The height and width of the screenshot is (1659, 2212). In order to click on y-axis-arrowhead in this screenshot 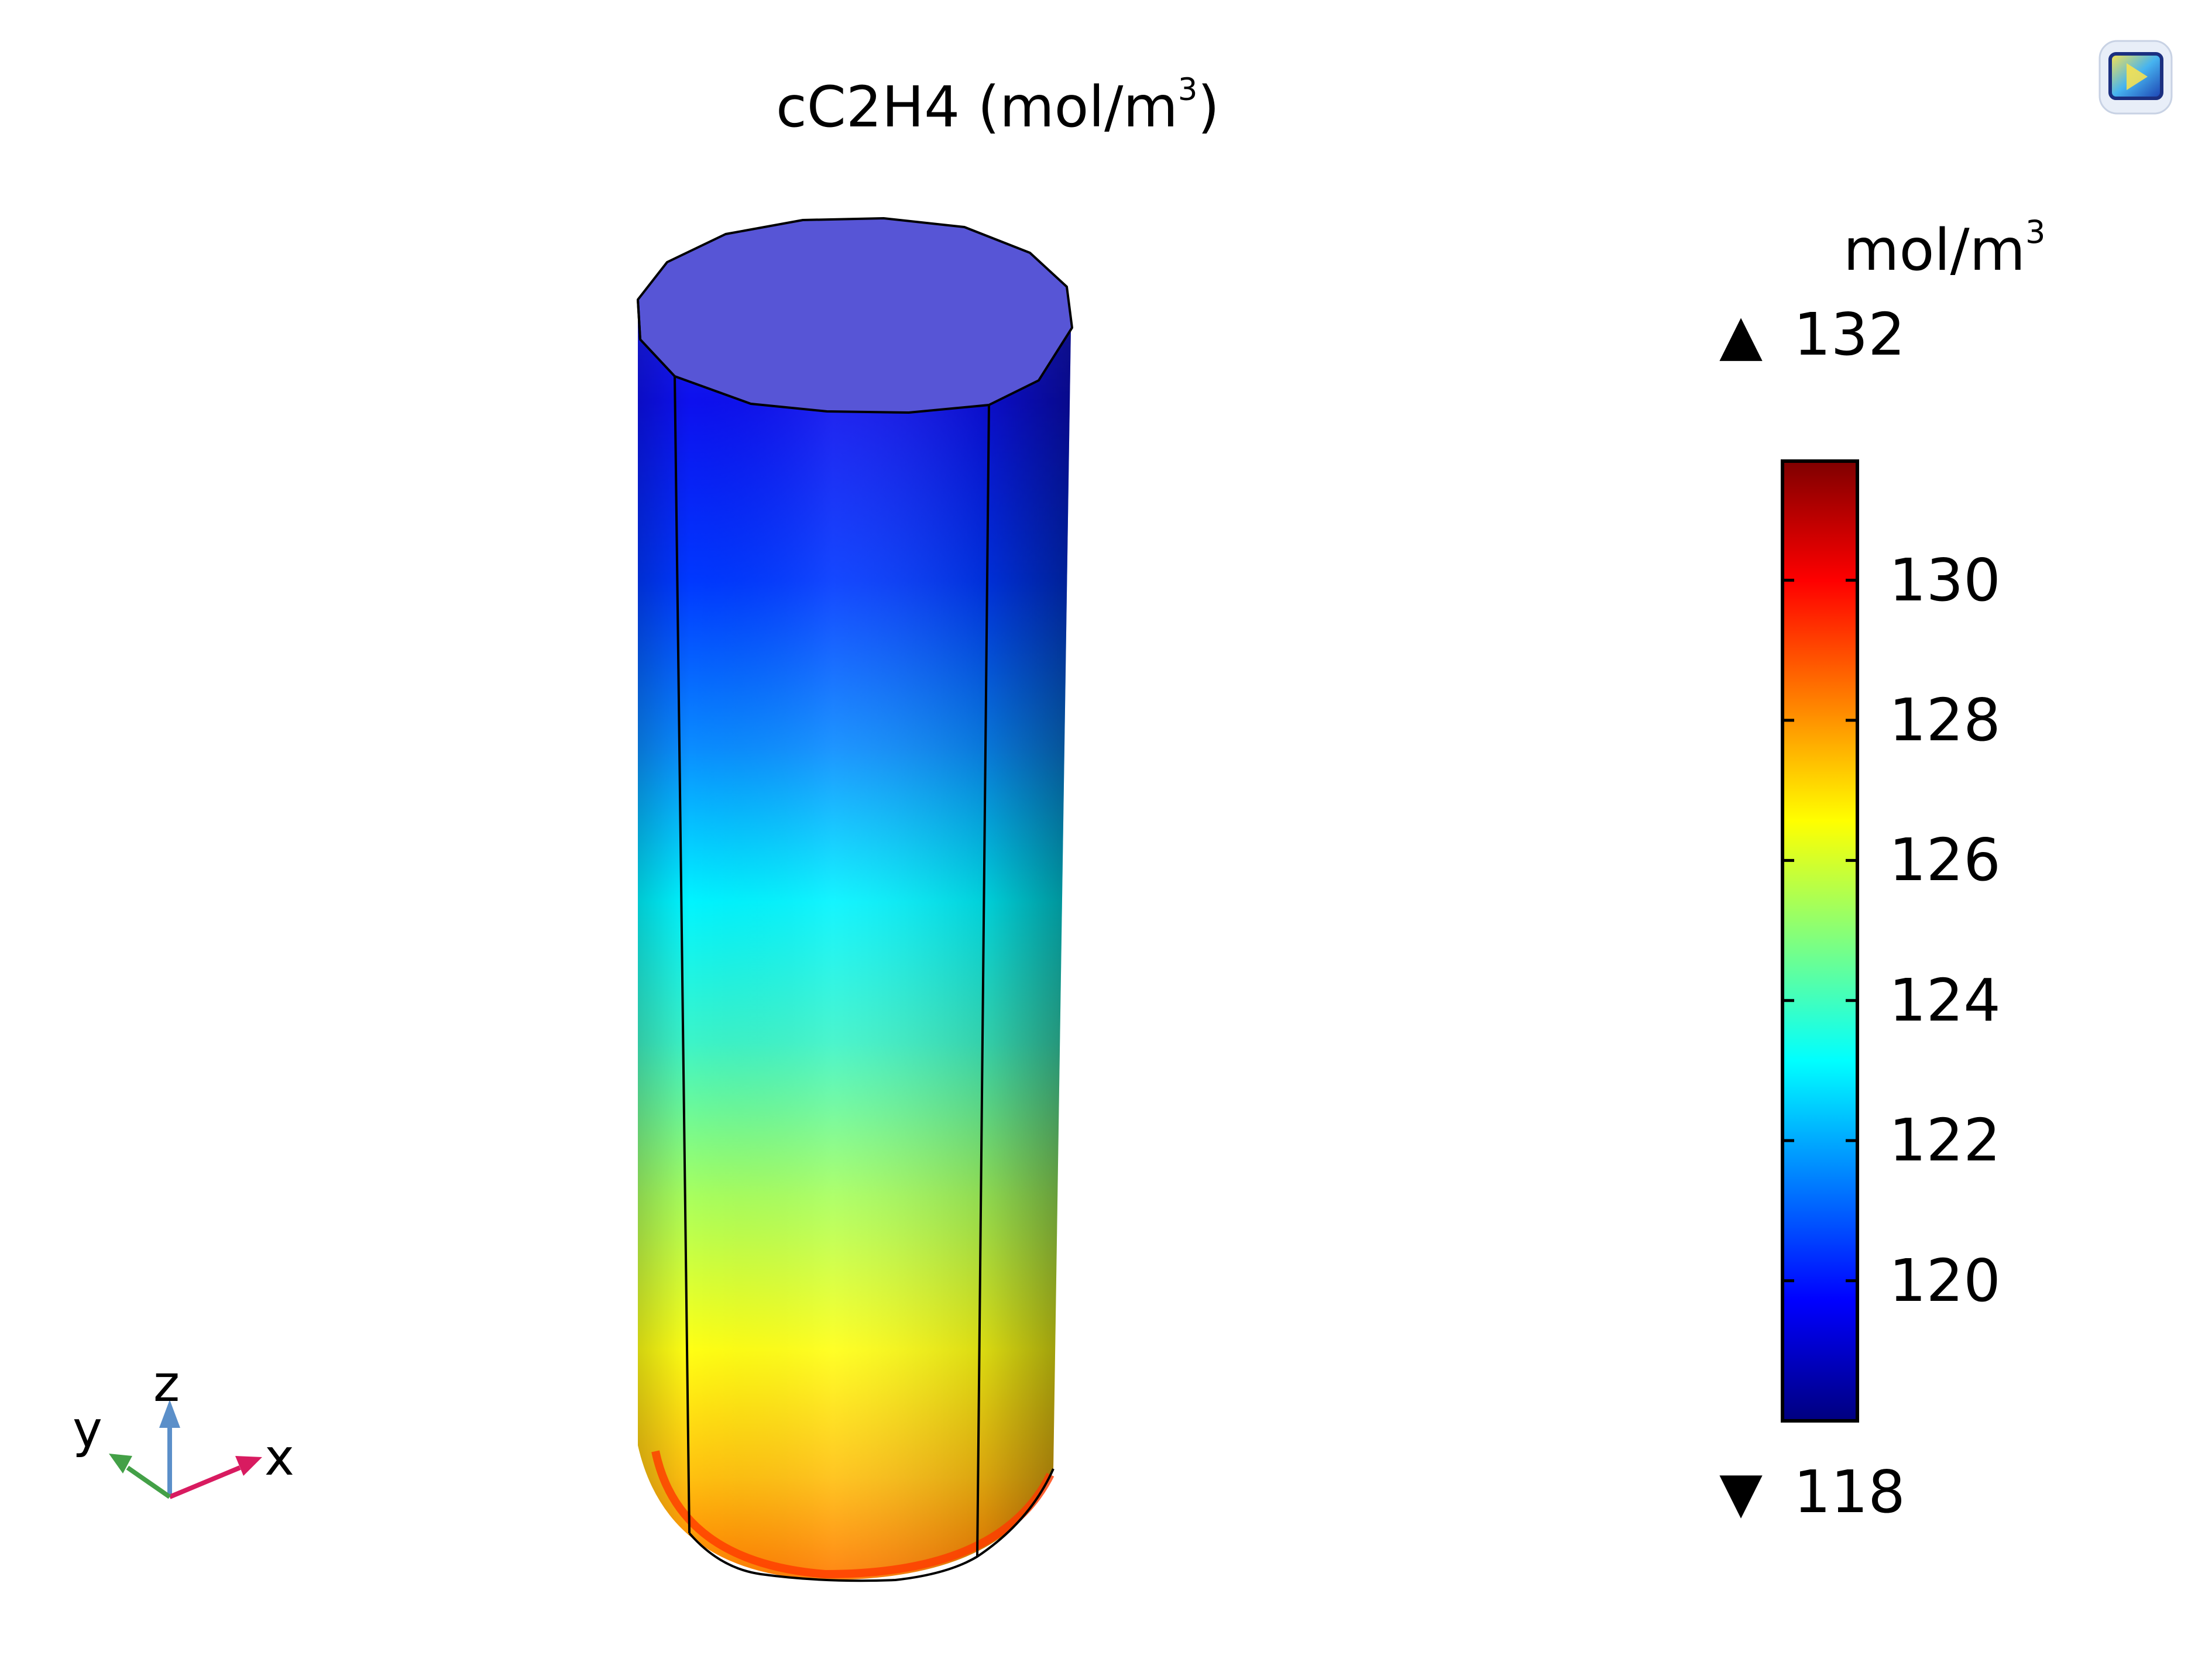, I will do `click(120, 1463)`.